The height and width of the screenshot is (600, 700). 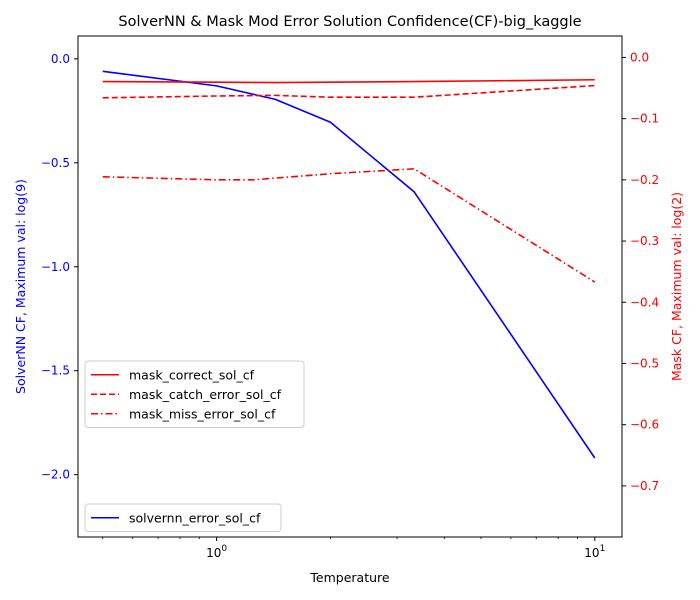 What do you see at coordinates (644, 180) in the screenshot?
I see `right-y-tick-label: −0.2` at bounding box center [644, 180].